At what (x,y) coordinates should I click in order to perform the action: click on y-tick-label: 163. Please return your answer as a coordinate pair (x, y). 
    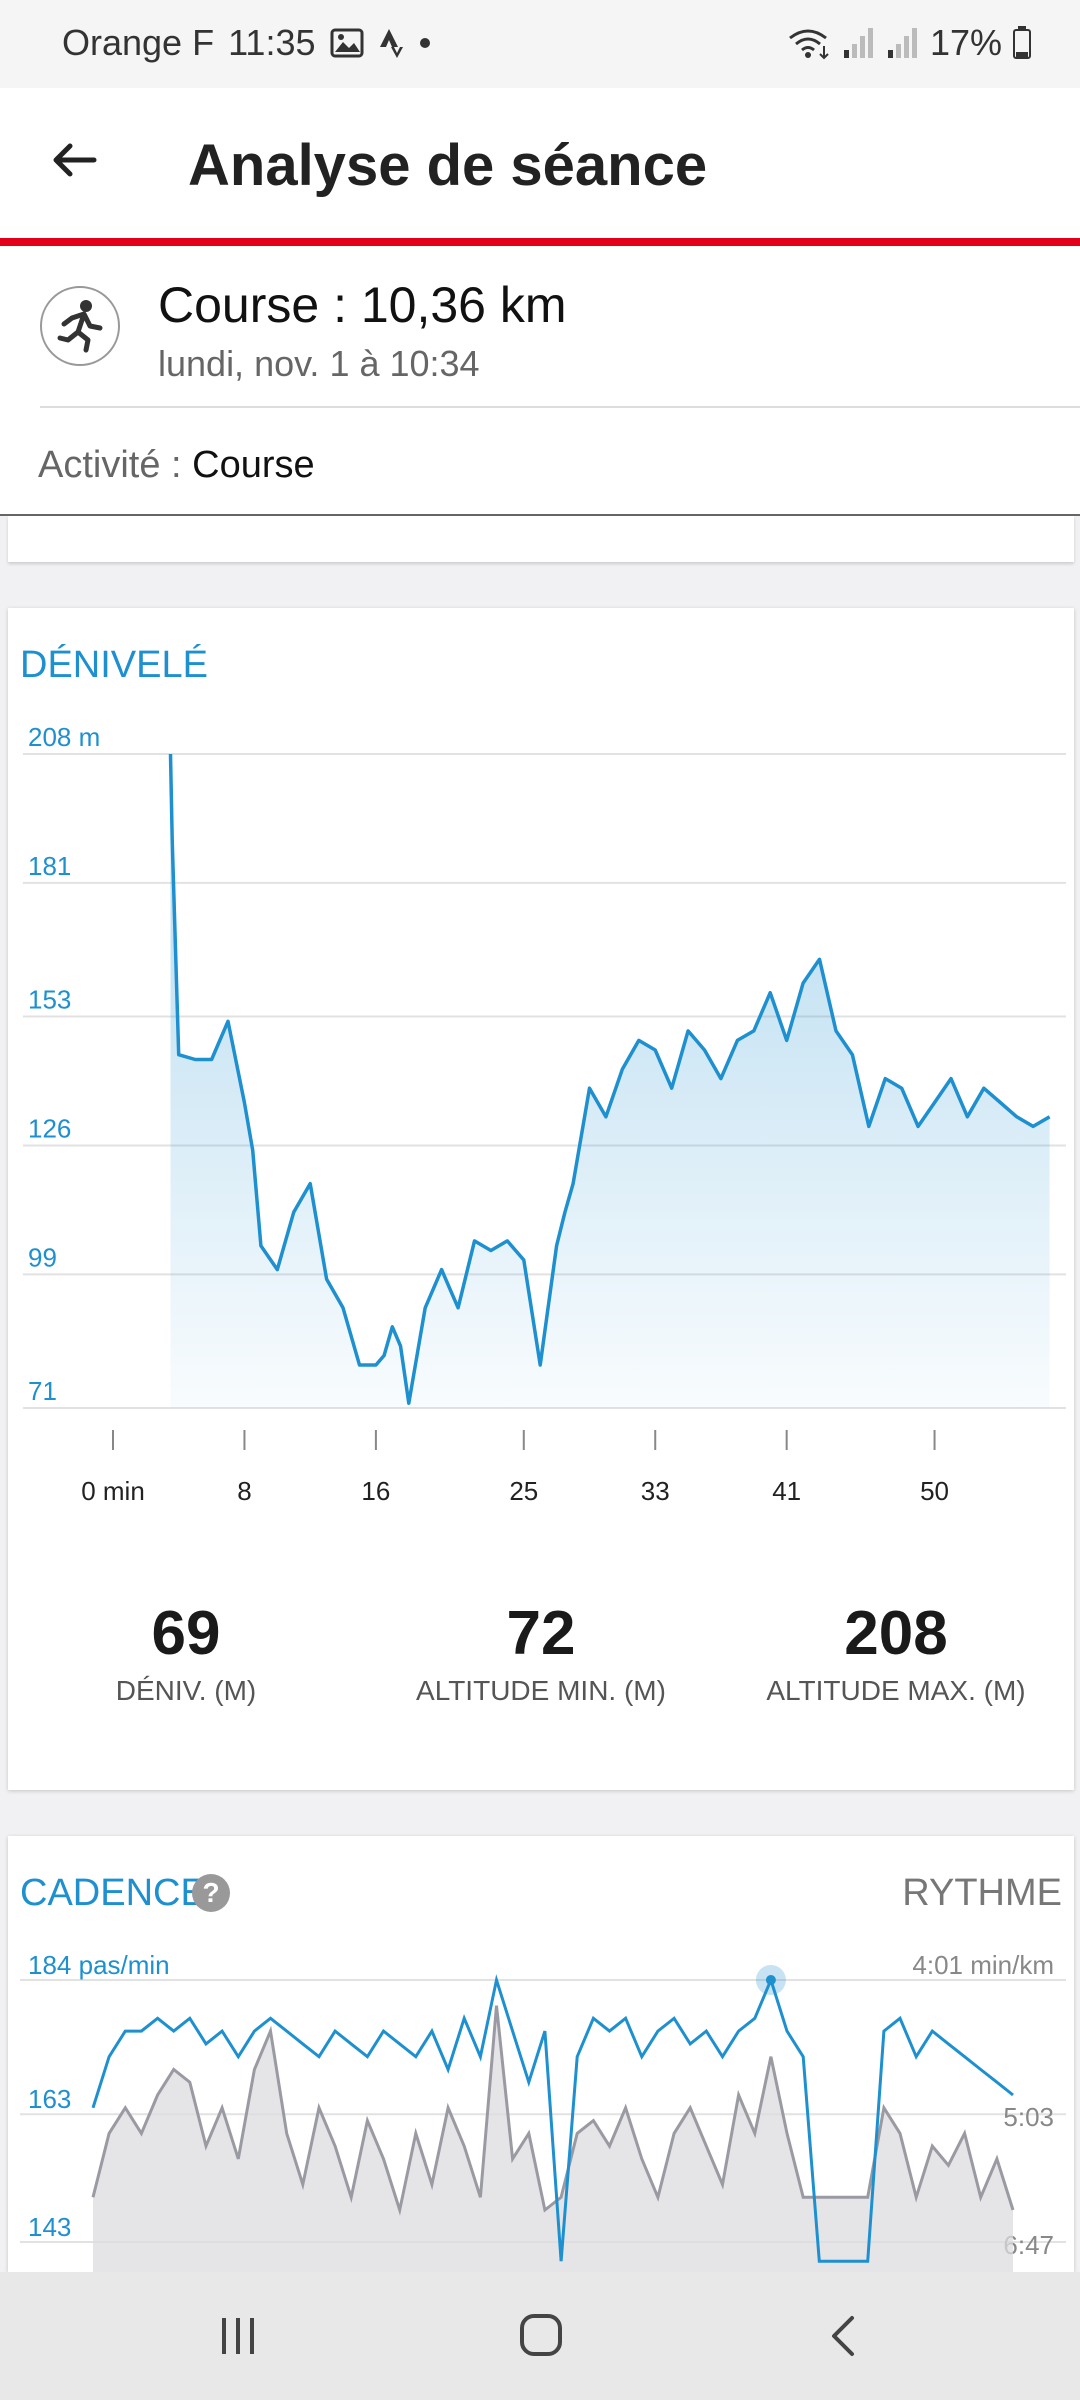
    Looking at the image, I should click on (49, 2099).